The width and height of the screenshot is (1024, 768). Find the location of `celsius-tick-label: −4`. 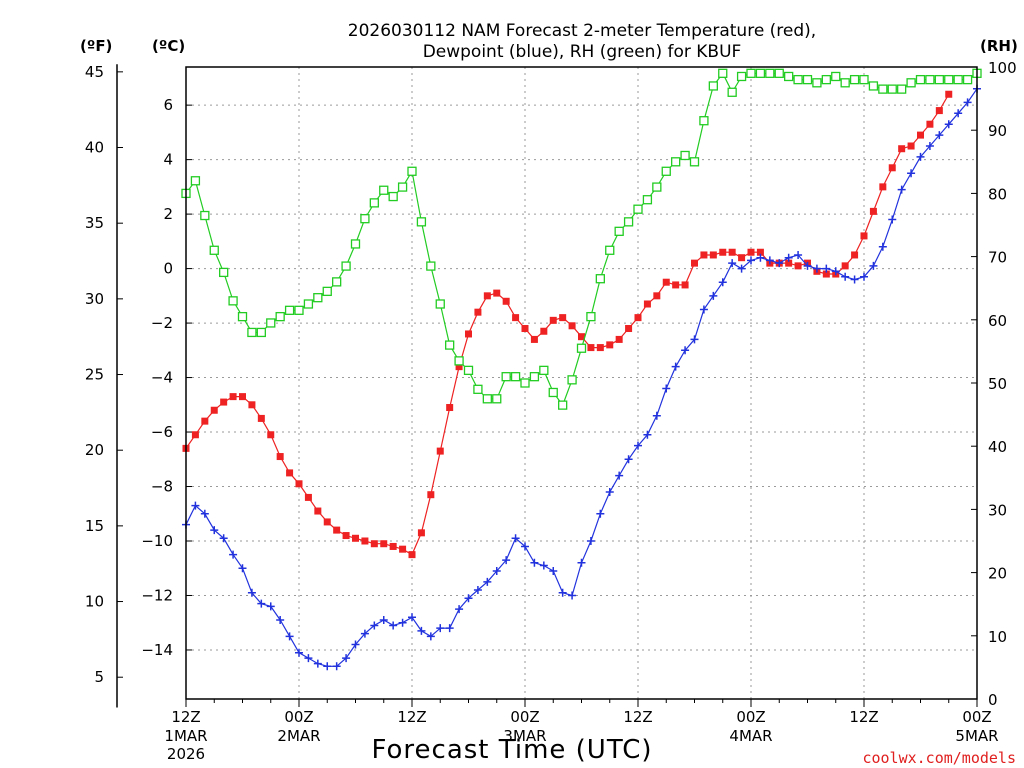

celsius-tick-label: −4 is located at coordinates (162, 378).